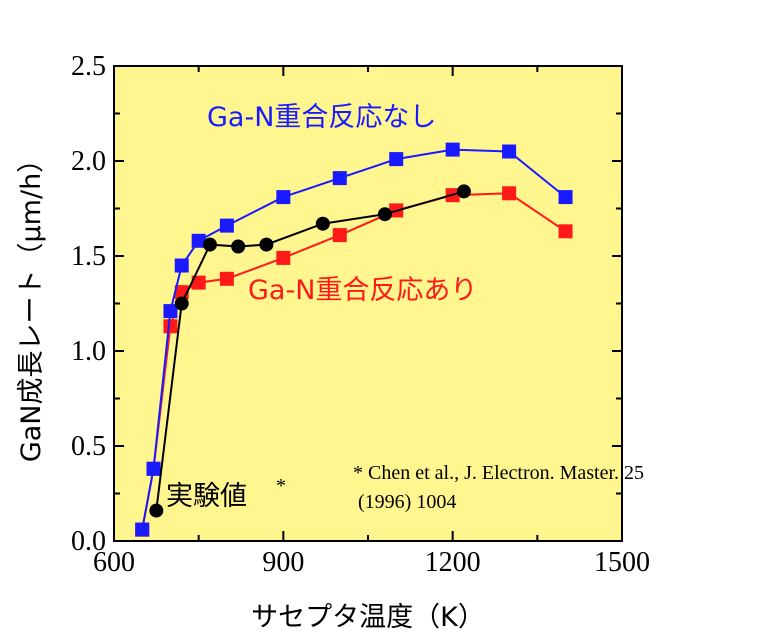 The height and width of the screenshot is (643, 770). Describe the element at coordinates (206, 496) in the screenshot. I see `series-label-experimental: 実験値` at that location.